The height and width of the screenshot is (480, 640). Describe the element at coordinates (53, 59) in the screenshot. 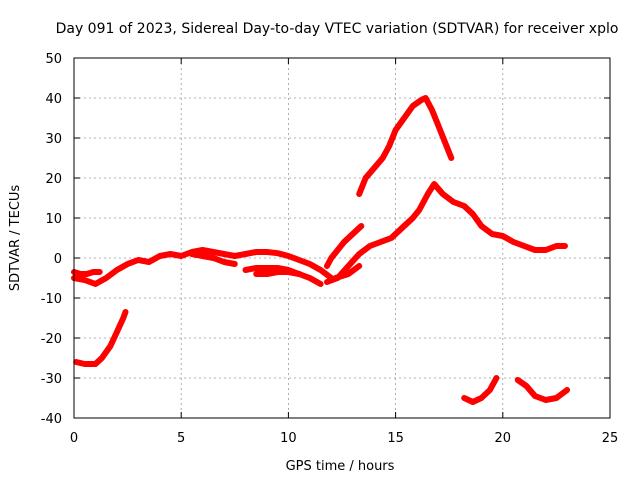

I see `y-tick-label: 50` at that location.